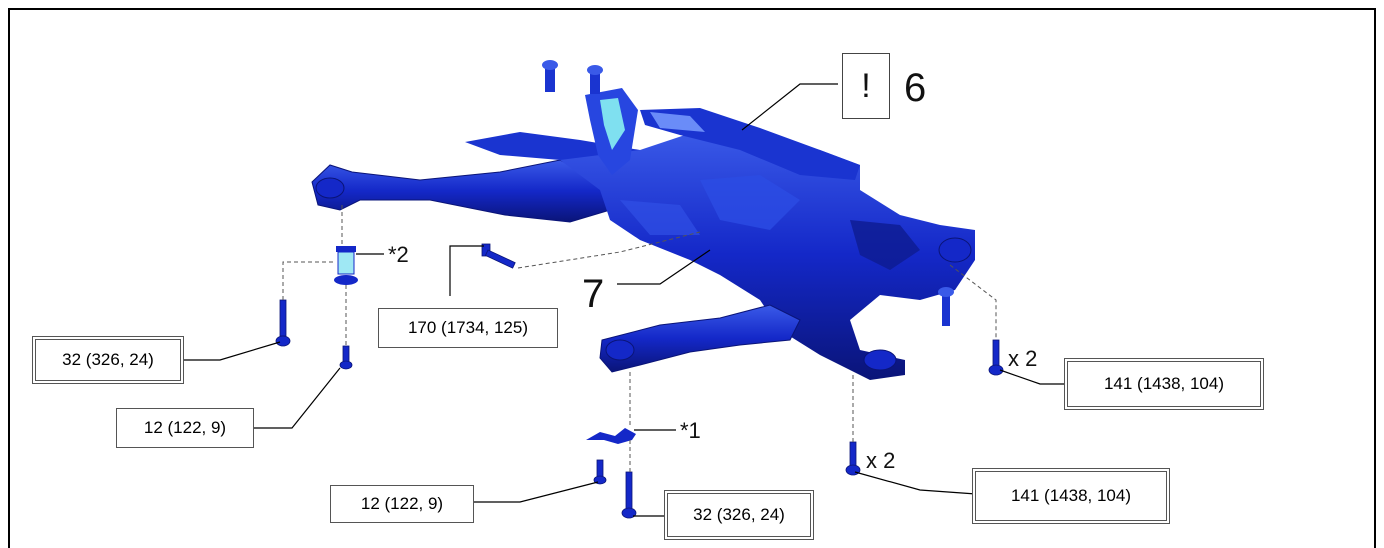  I want to click on qty-front-right: x 2, so click(881, 460).